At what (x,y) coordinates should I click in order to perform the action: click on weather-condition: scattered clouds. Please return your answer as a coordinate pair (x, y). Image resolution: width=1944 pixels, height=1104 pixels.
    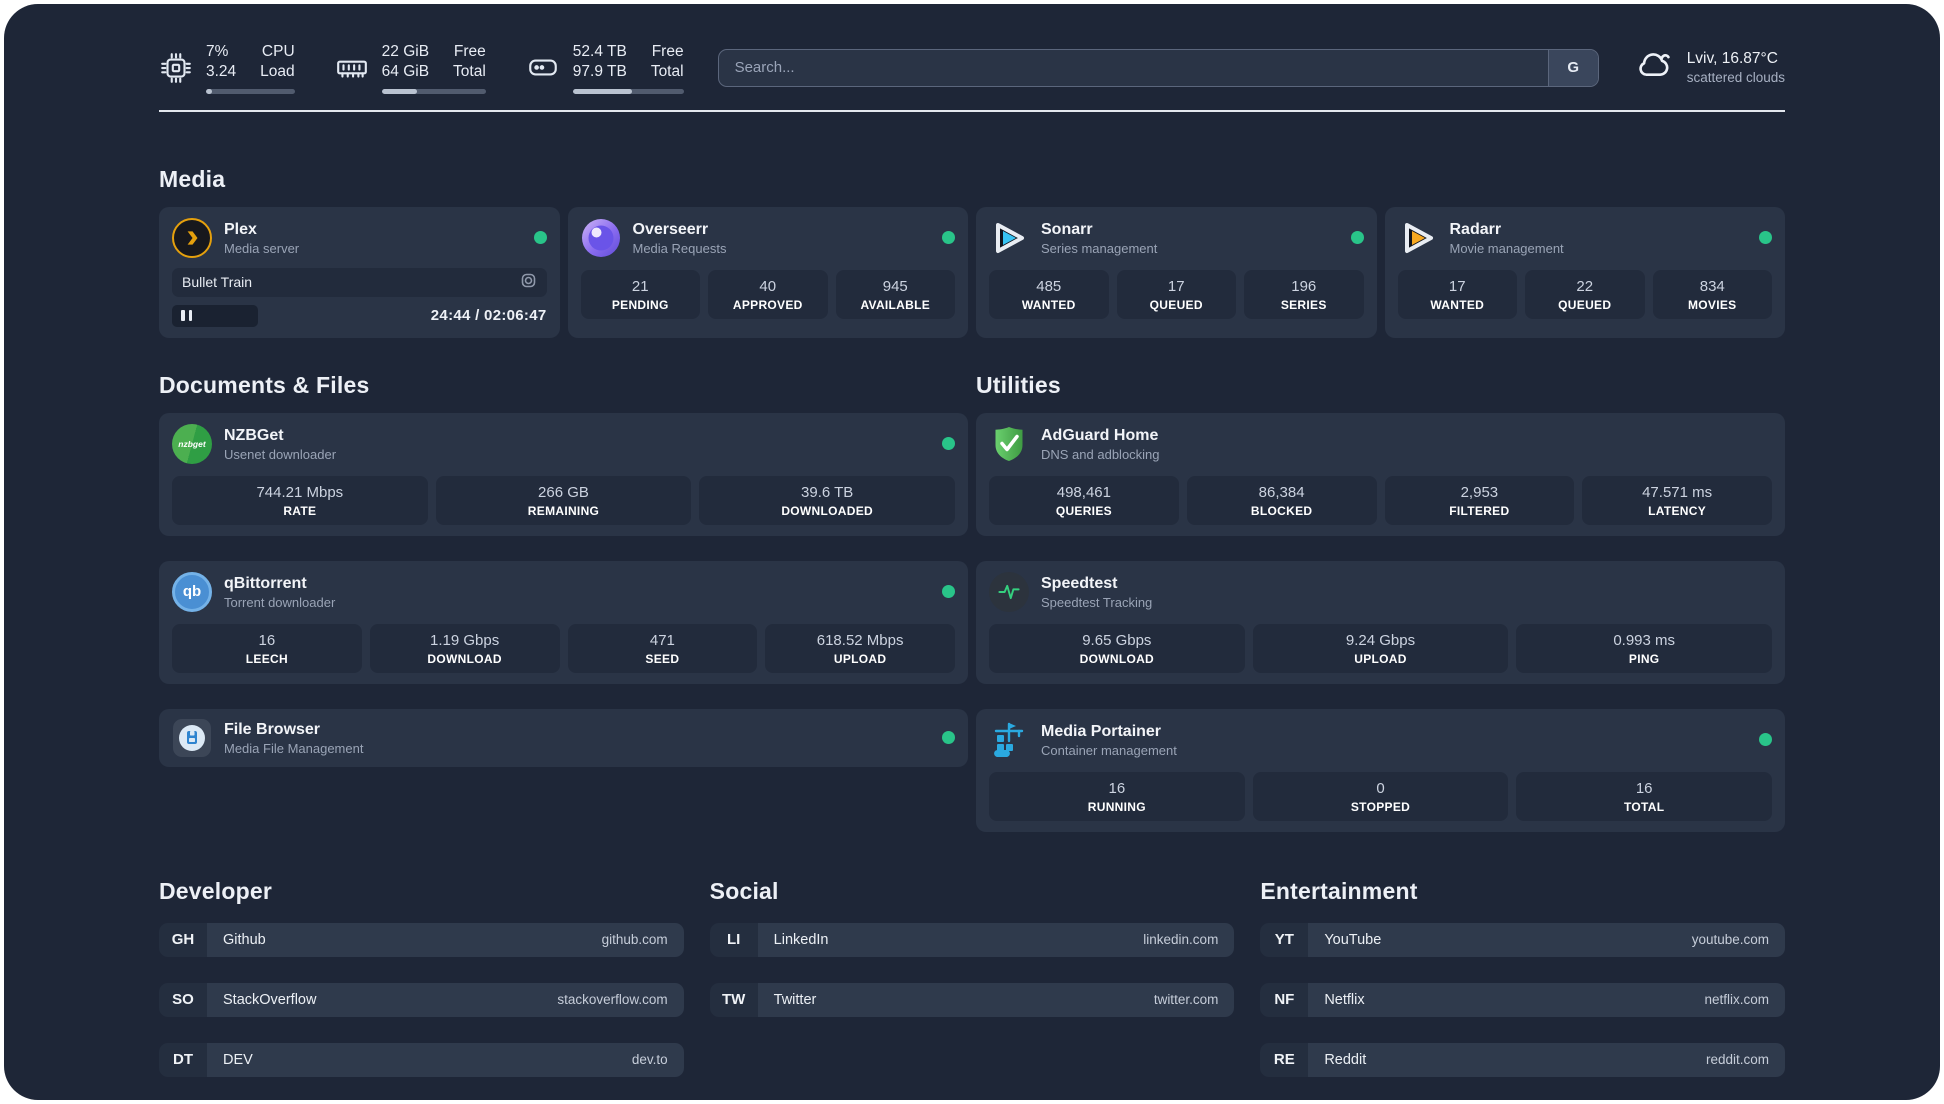
    Looking at the image, I should click on (1735, 78).